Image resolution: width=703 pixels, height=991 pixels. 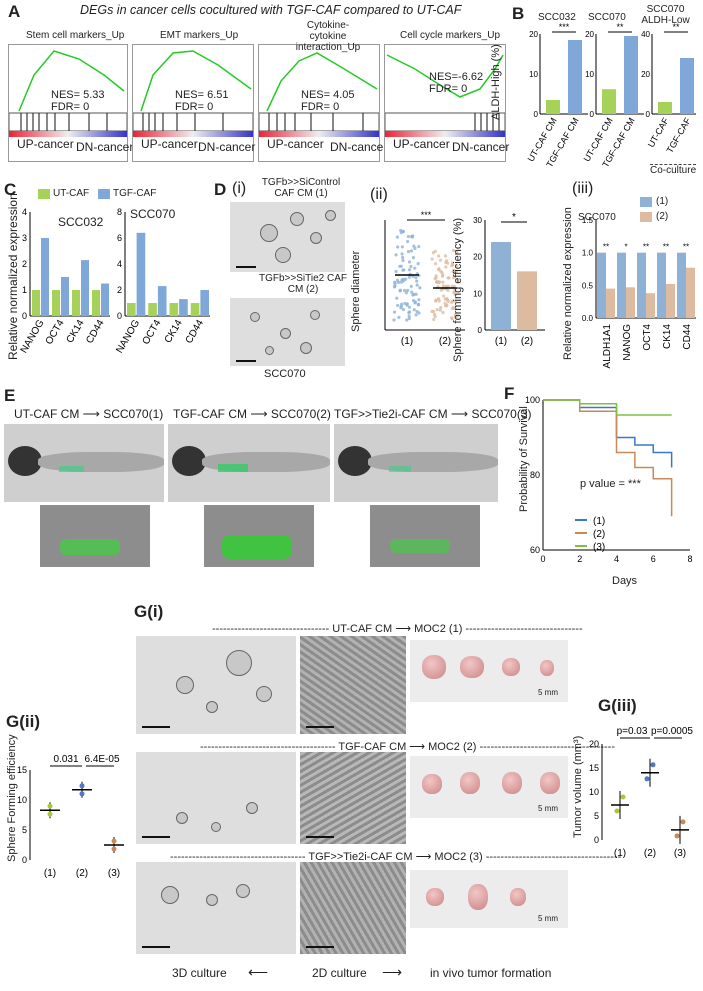 What do you see at coordinates (542, 559) in the screenshot?
I see `f-xtick-0: 0` at bounding box center [542, 559].